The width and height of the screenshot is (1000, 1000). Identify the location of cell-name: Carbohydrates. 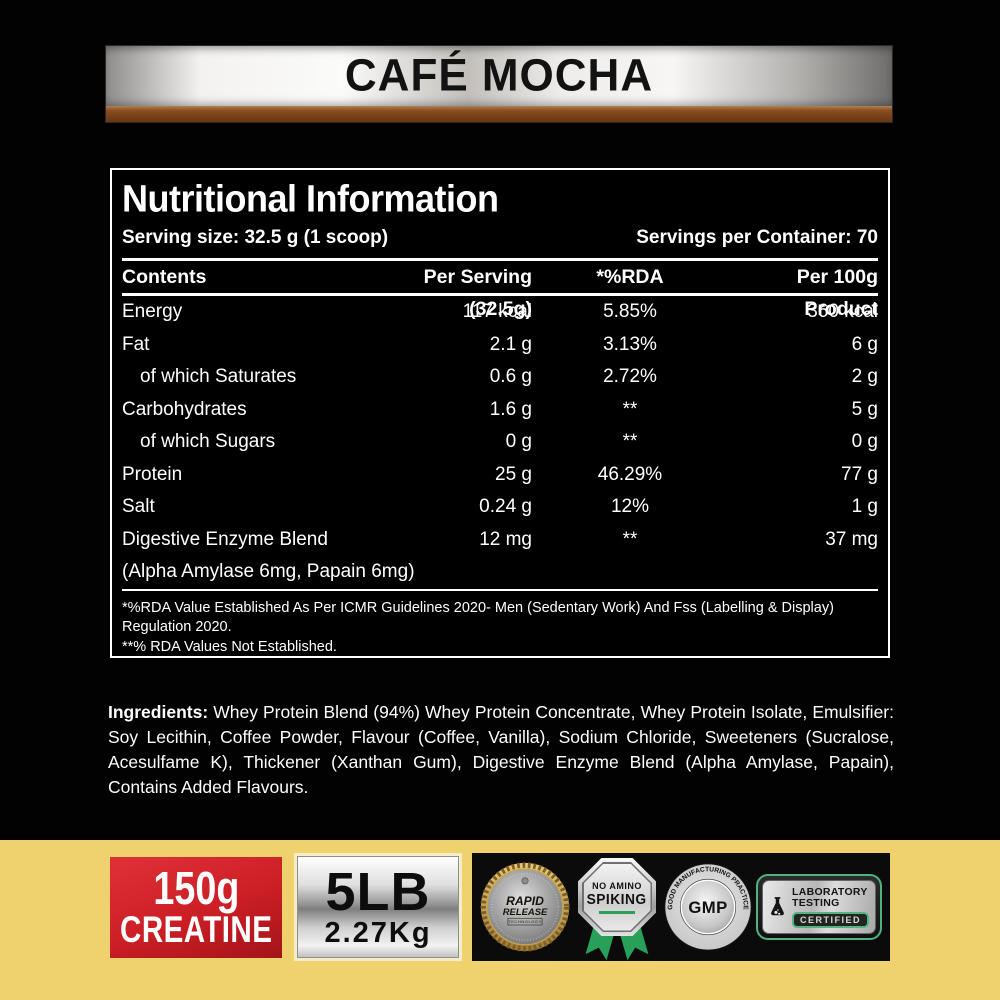
(184, 409).